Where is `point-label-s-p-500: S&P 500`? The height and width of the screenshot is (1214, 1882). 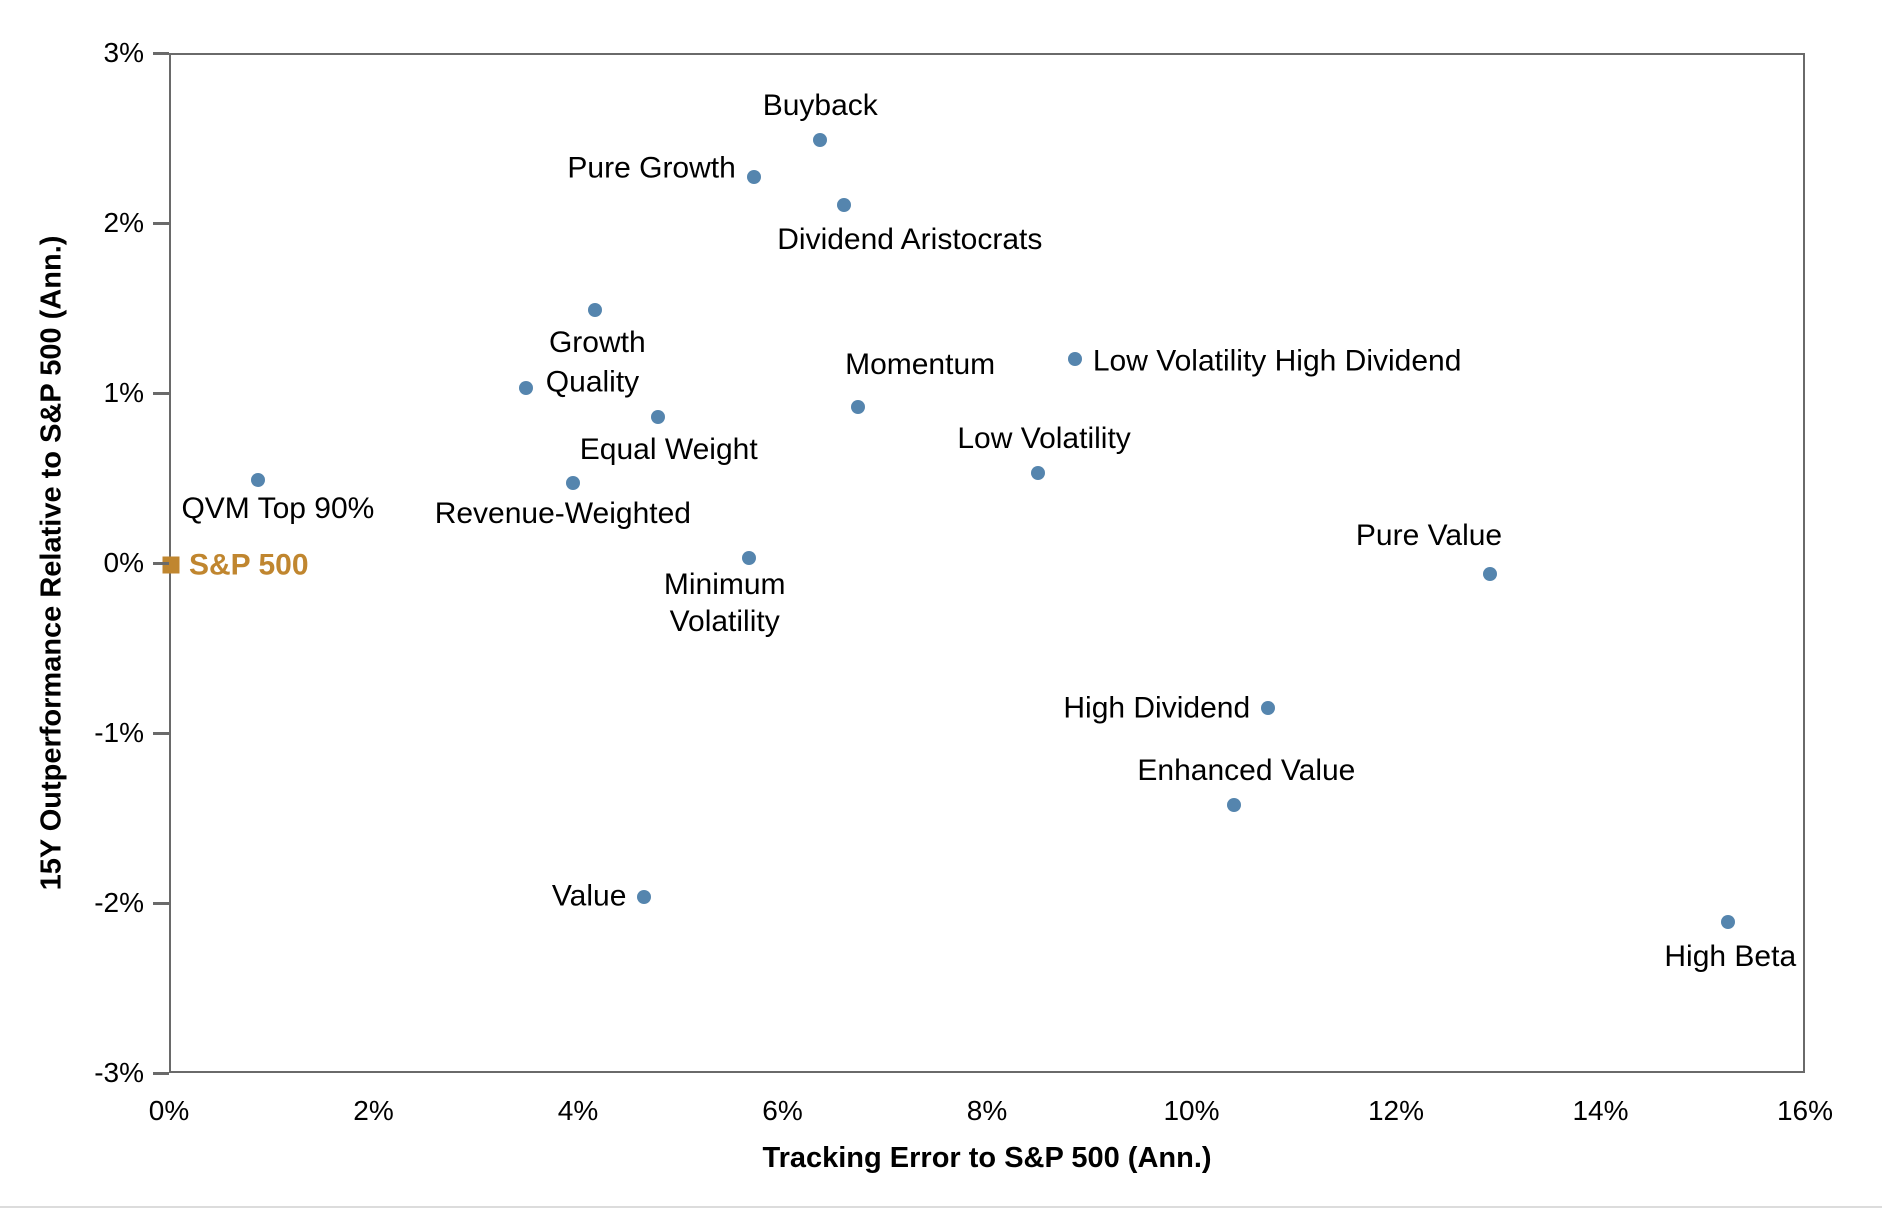 point-label-s-p-500: S&P 500 is located at coordinates (249, 565).